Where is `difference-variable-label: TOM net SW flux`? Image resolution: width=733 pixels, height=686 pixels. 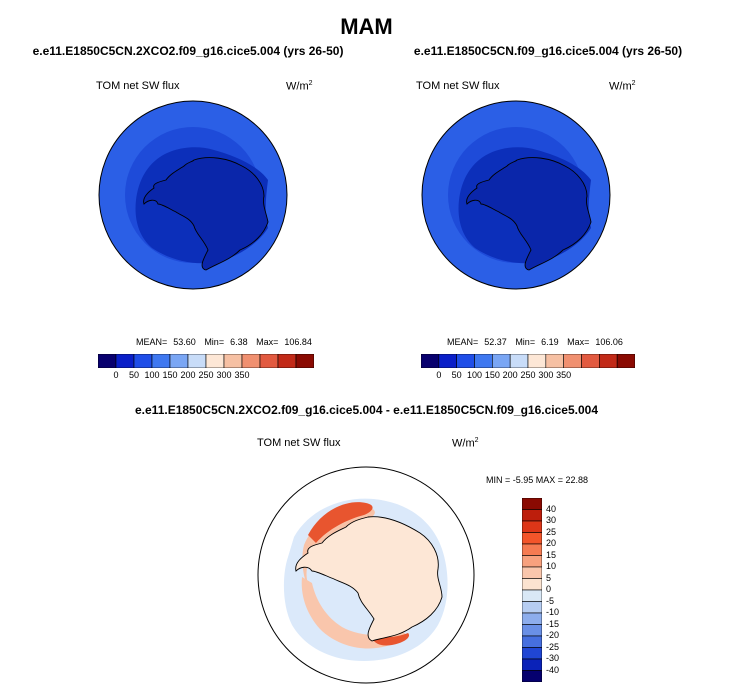
difference-variable-label: TOM net SW flux is located at coordinates (299, 443).